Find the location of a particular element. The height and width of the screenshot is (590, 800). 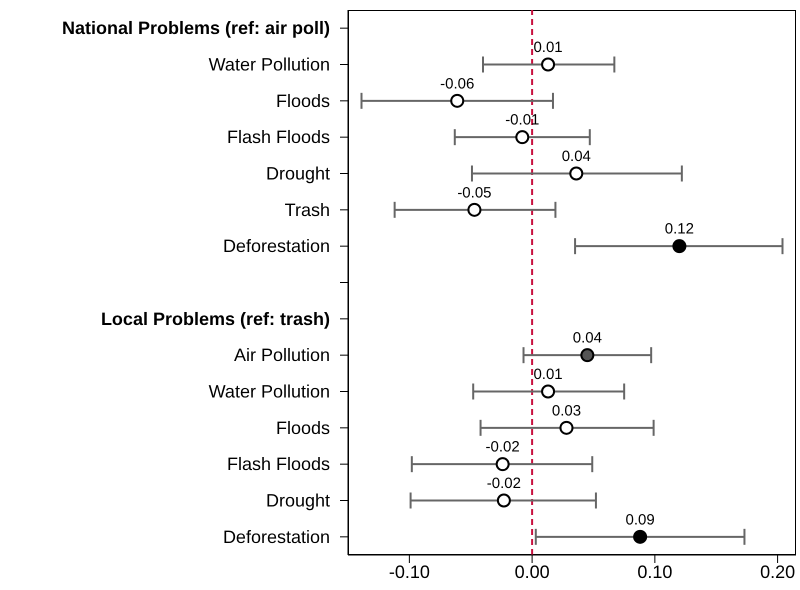

y-tick-label: Air Pollution is located at coordinates (282, 355).